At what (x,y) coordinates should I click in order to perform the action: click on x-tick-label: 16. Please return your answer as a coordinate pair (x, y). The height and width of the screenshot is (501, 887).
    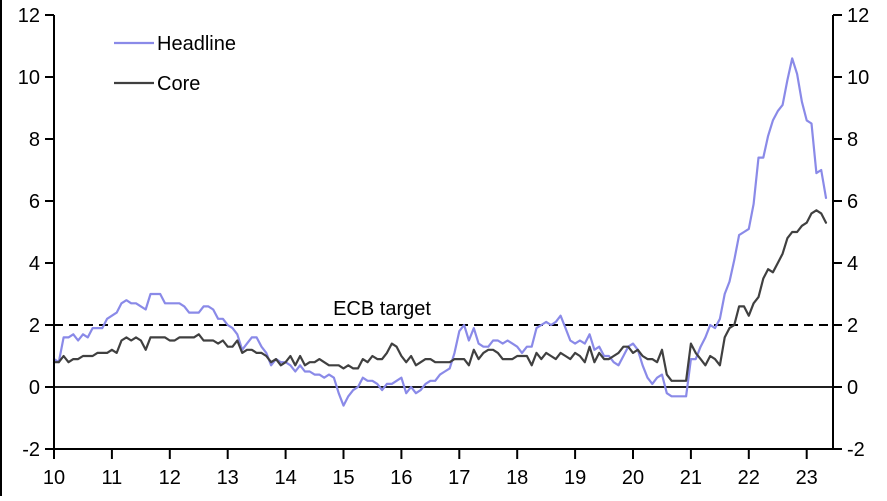
    Looking at the image, I should click on (401, 478).